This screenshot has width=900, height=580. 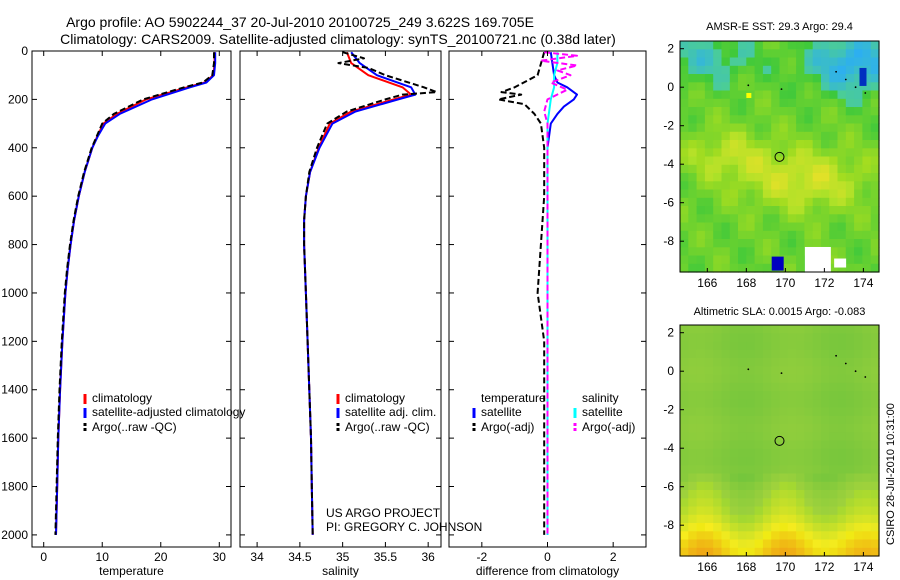 What do you see at coordinates (134, 427) in the screenshot?
I see `legend-argo-label: Argo(..raw -QC)` at bounding box center [134, 427].